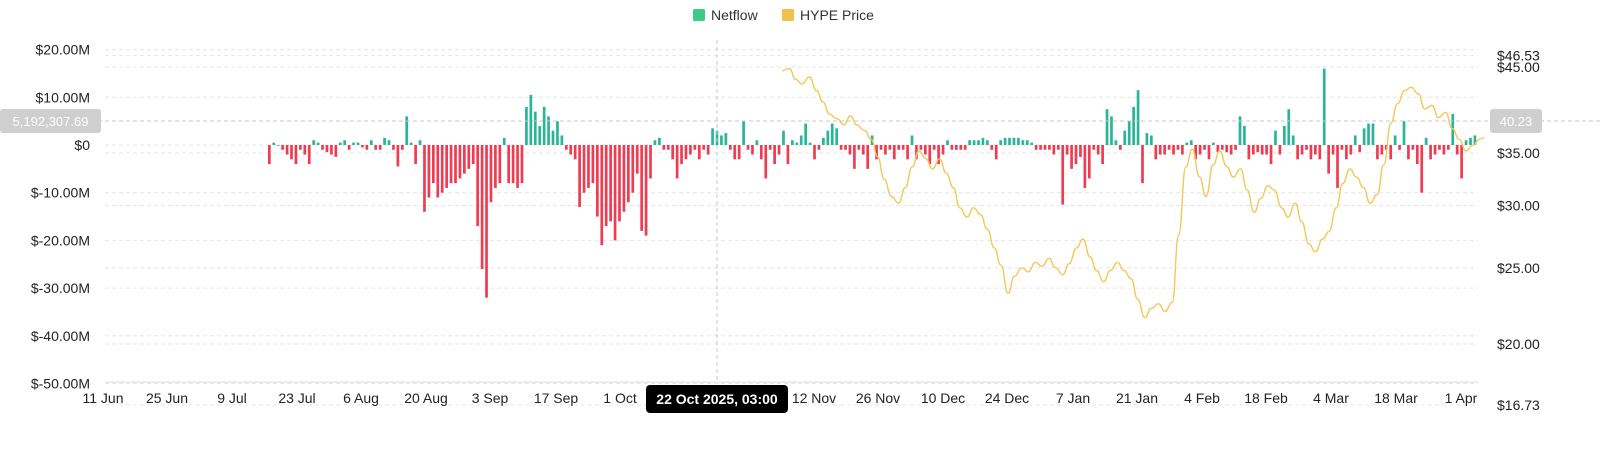  Describe the element at coordinates (837, 15) in the screenshot. I see `legend-label-hype-price: HYPE Price` at that location.